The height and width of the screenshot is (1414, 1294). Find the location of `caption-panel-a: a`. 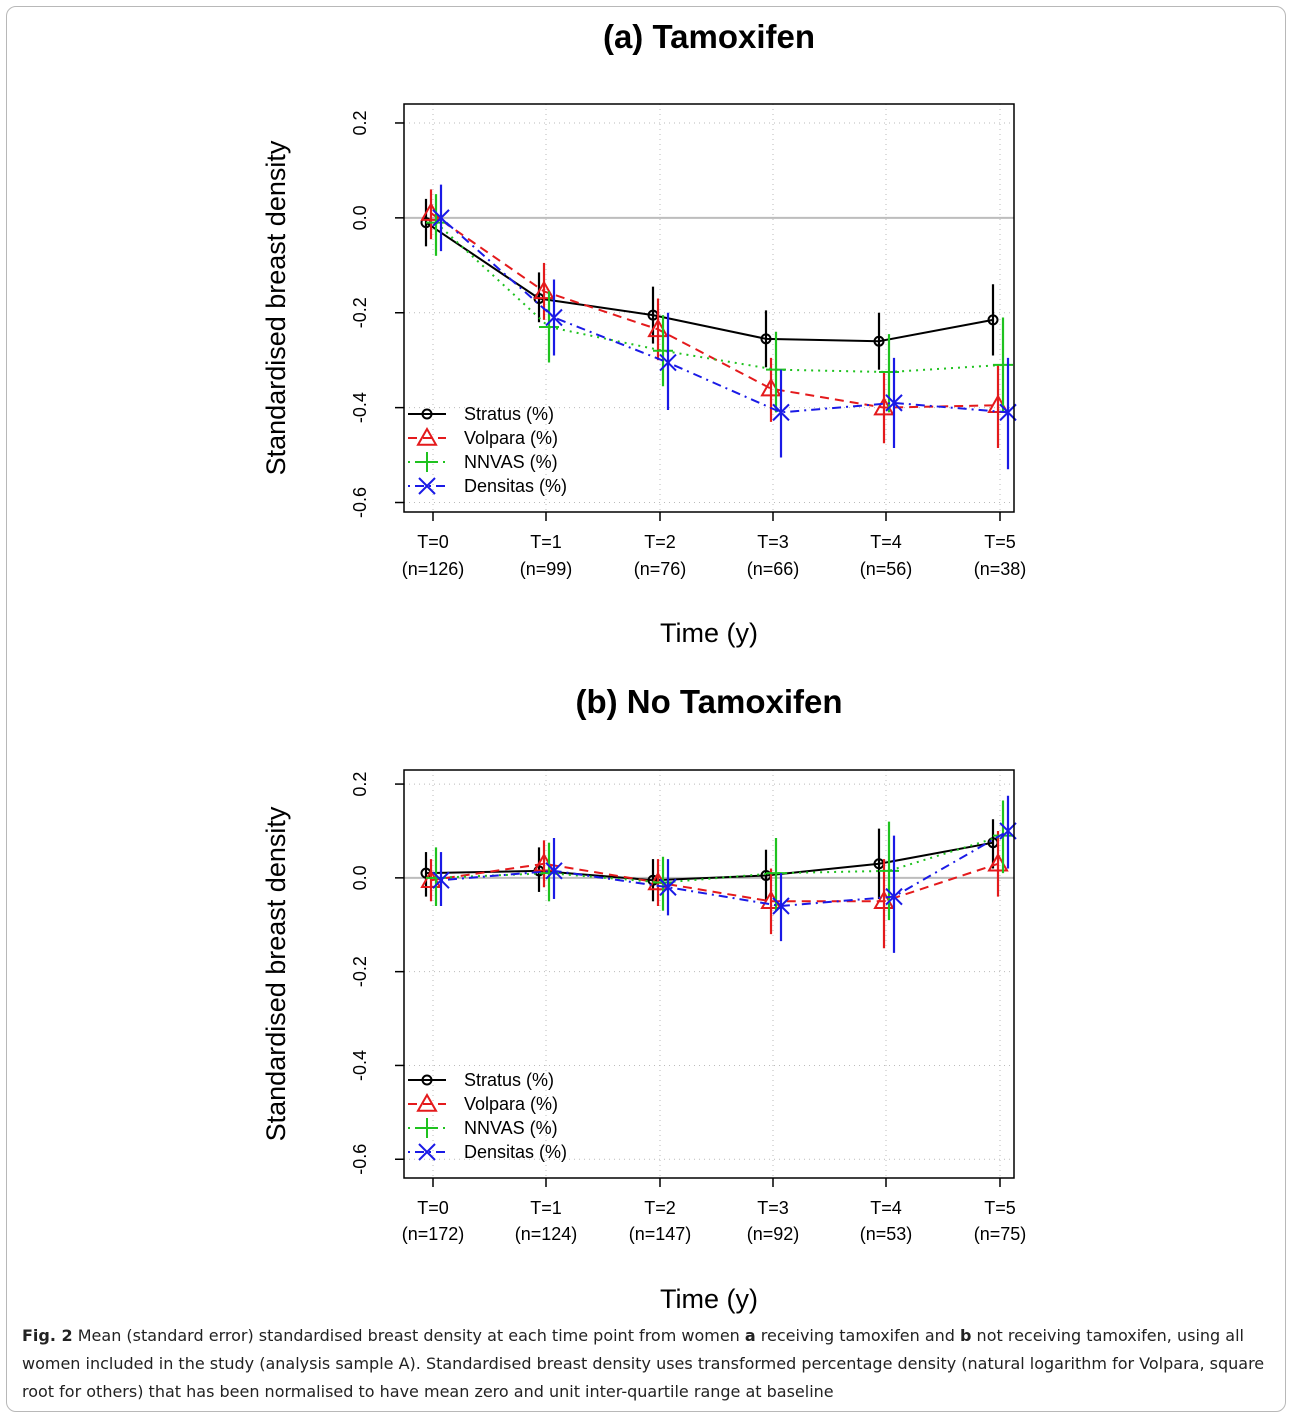

caption-panel-a: a is located at coordinates (750, 1335).